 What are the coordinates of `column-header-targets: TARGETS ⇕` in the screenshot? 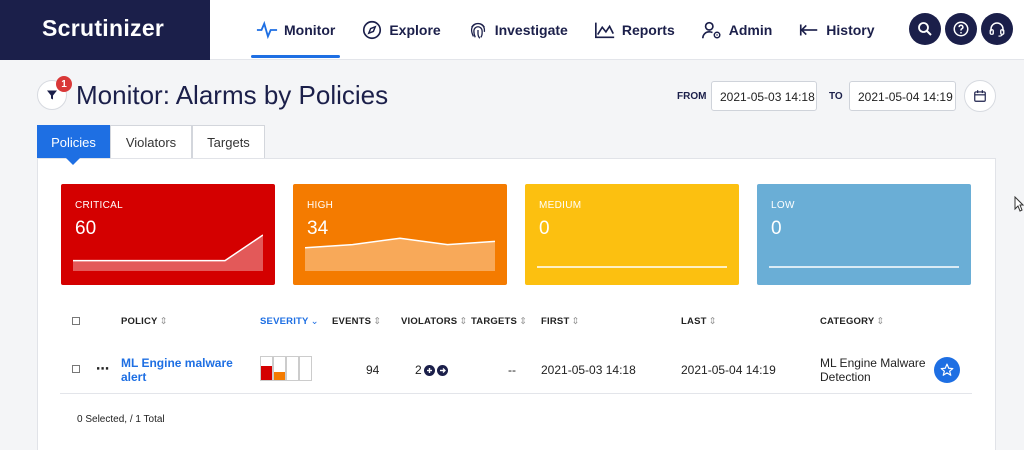 It's located at (499, 321).